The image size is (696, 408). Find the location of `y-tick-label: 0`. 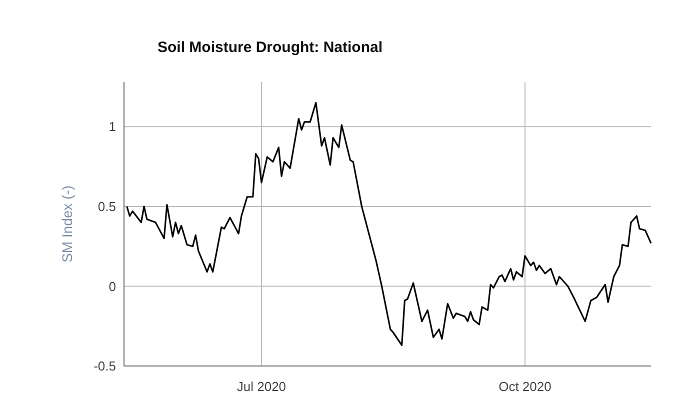

y-tick-label: 0 is located at coordinates (112, 286).